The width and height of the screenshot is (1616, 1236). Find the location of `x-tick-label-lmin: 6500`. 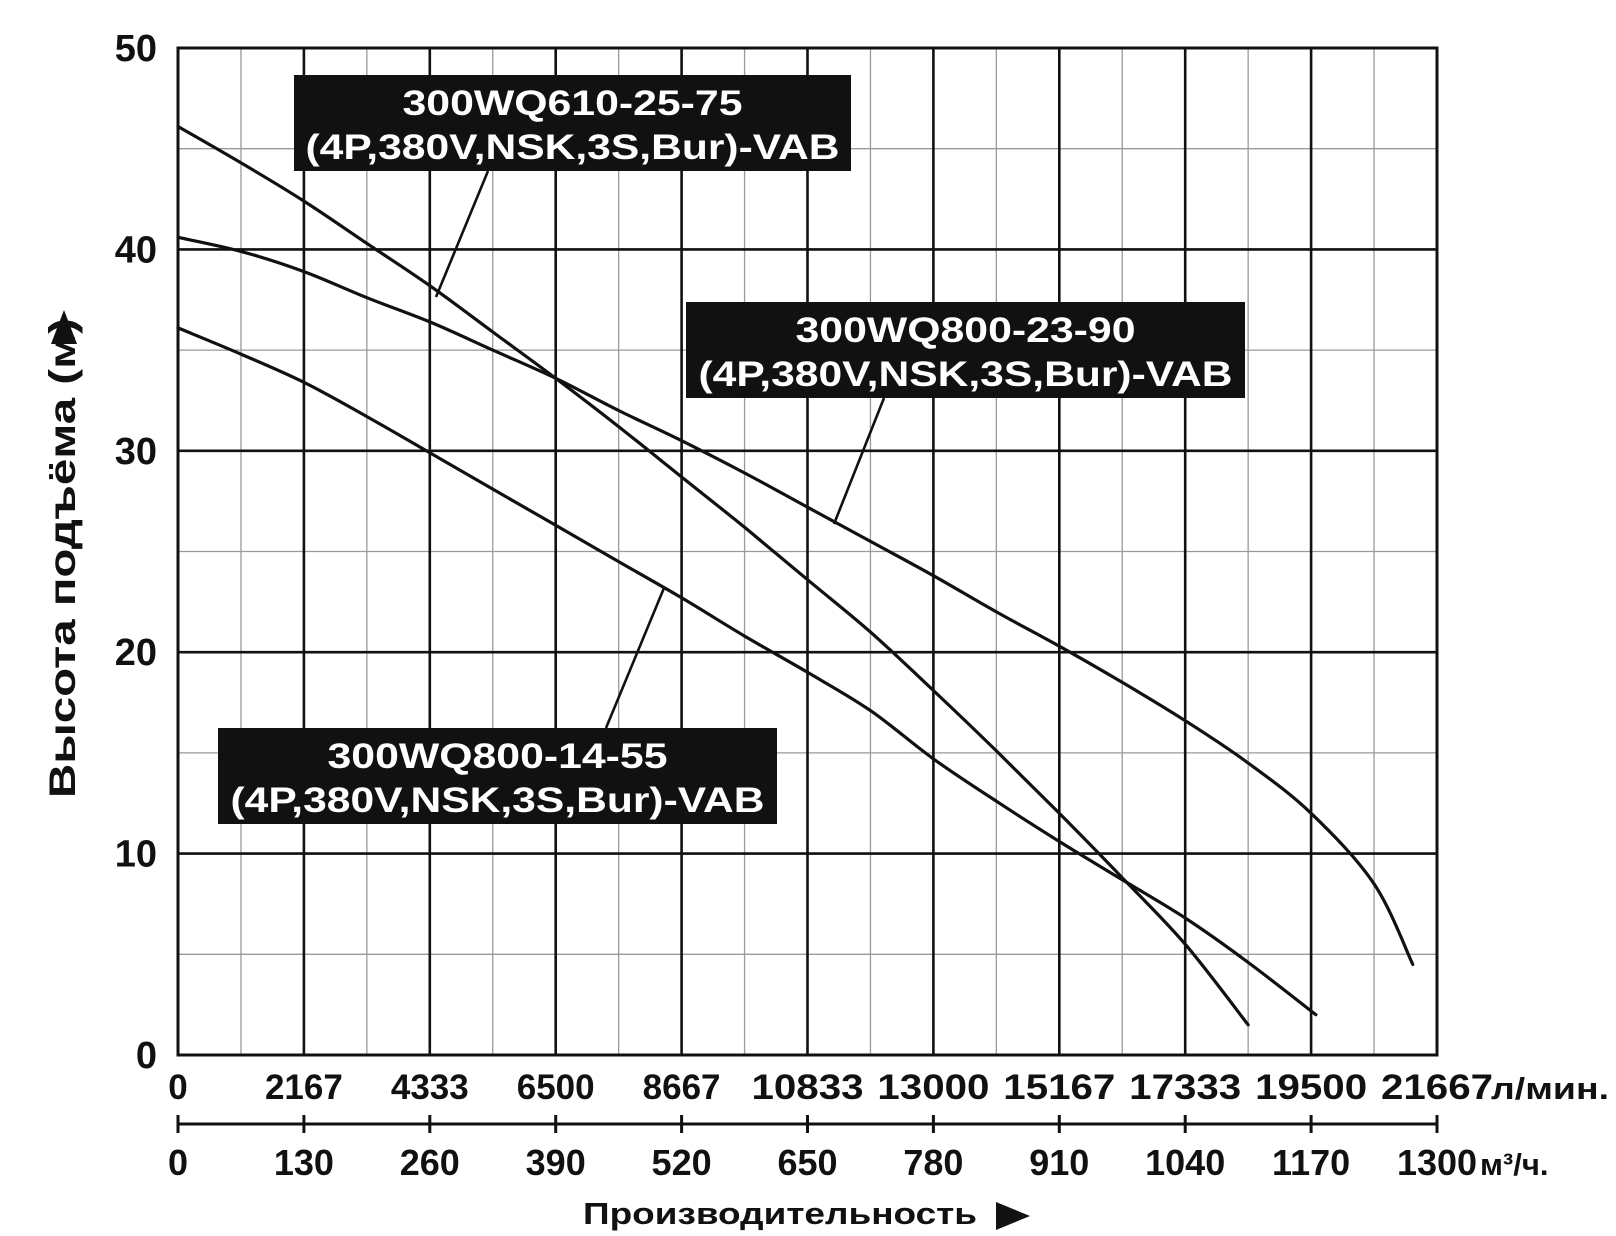

x-tick-label-lmin: 6500 is located at coordinates (556, 1087).